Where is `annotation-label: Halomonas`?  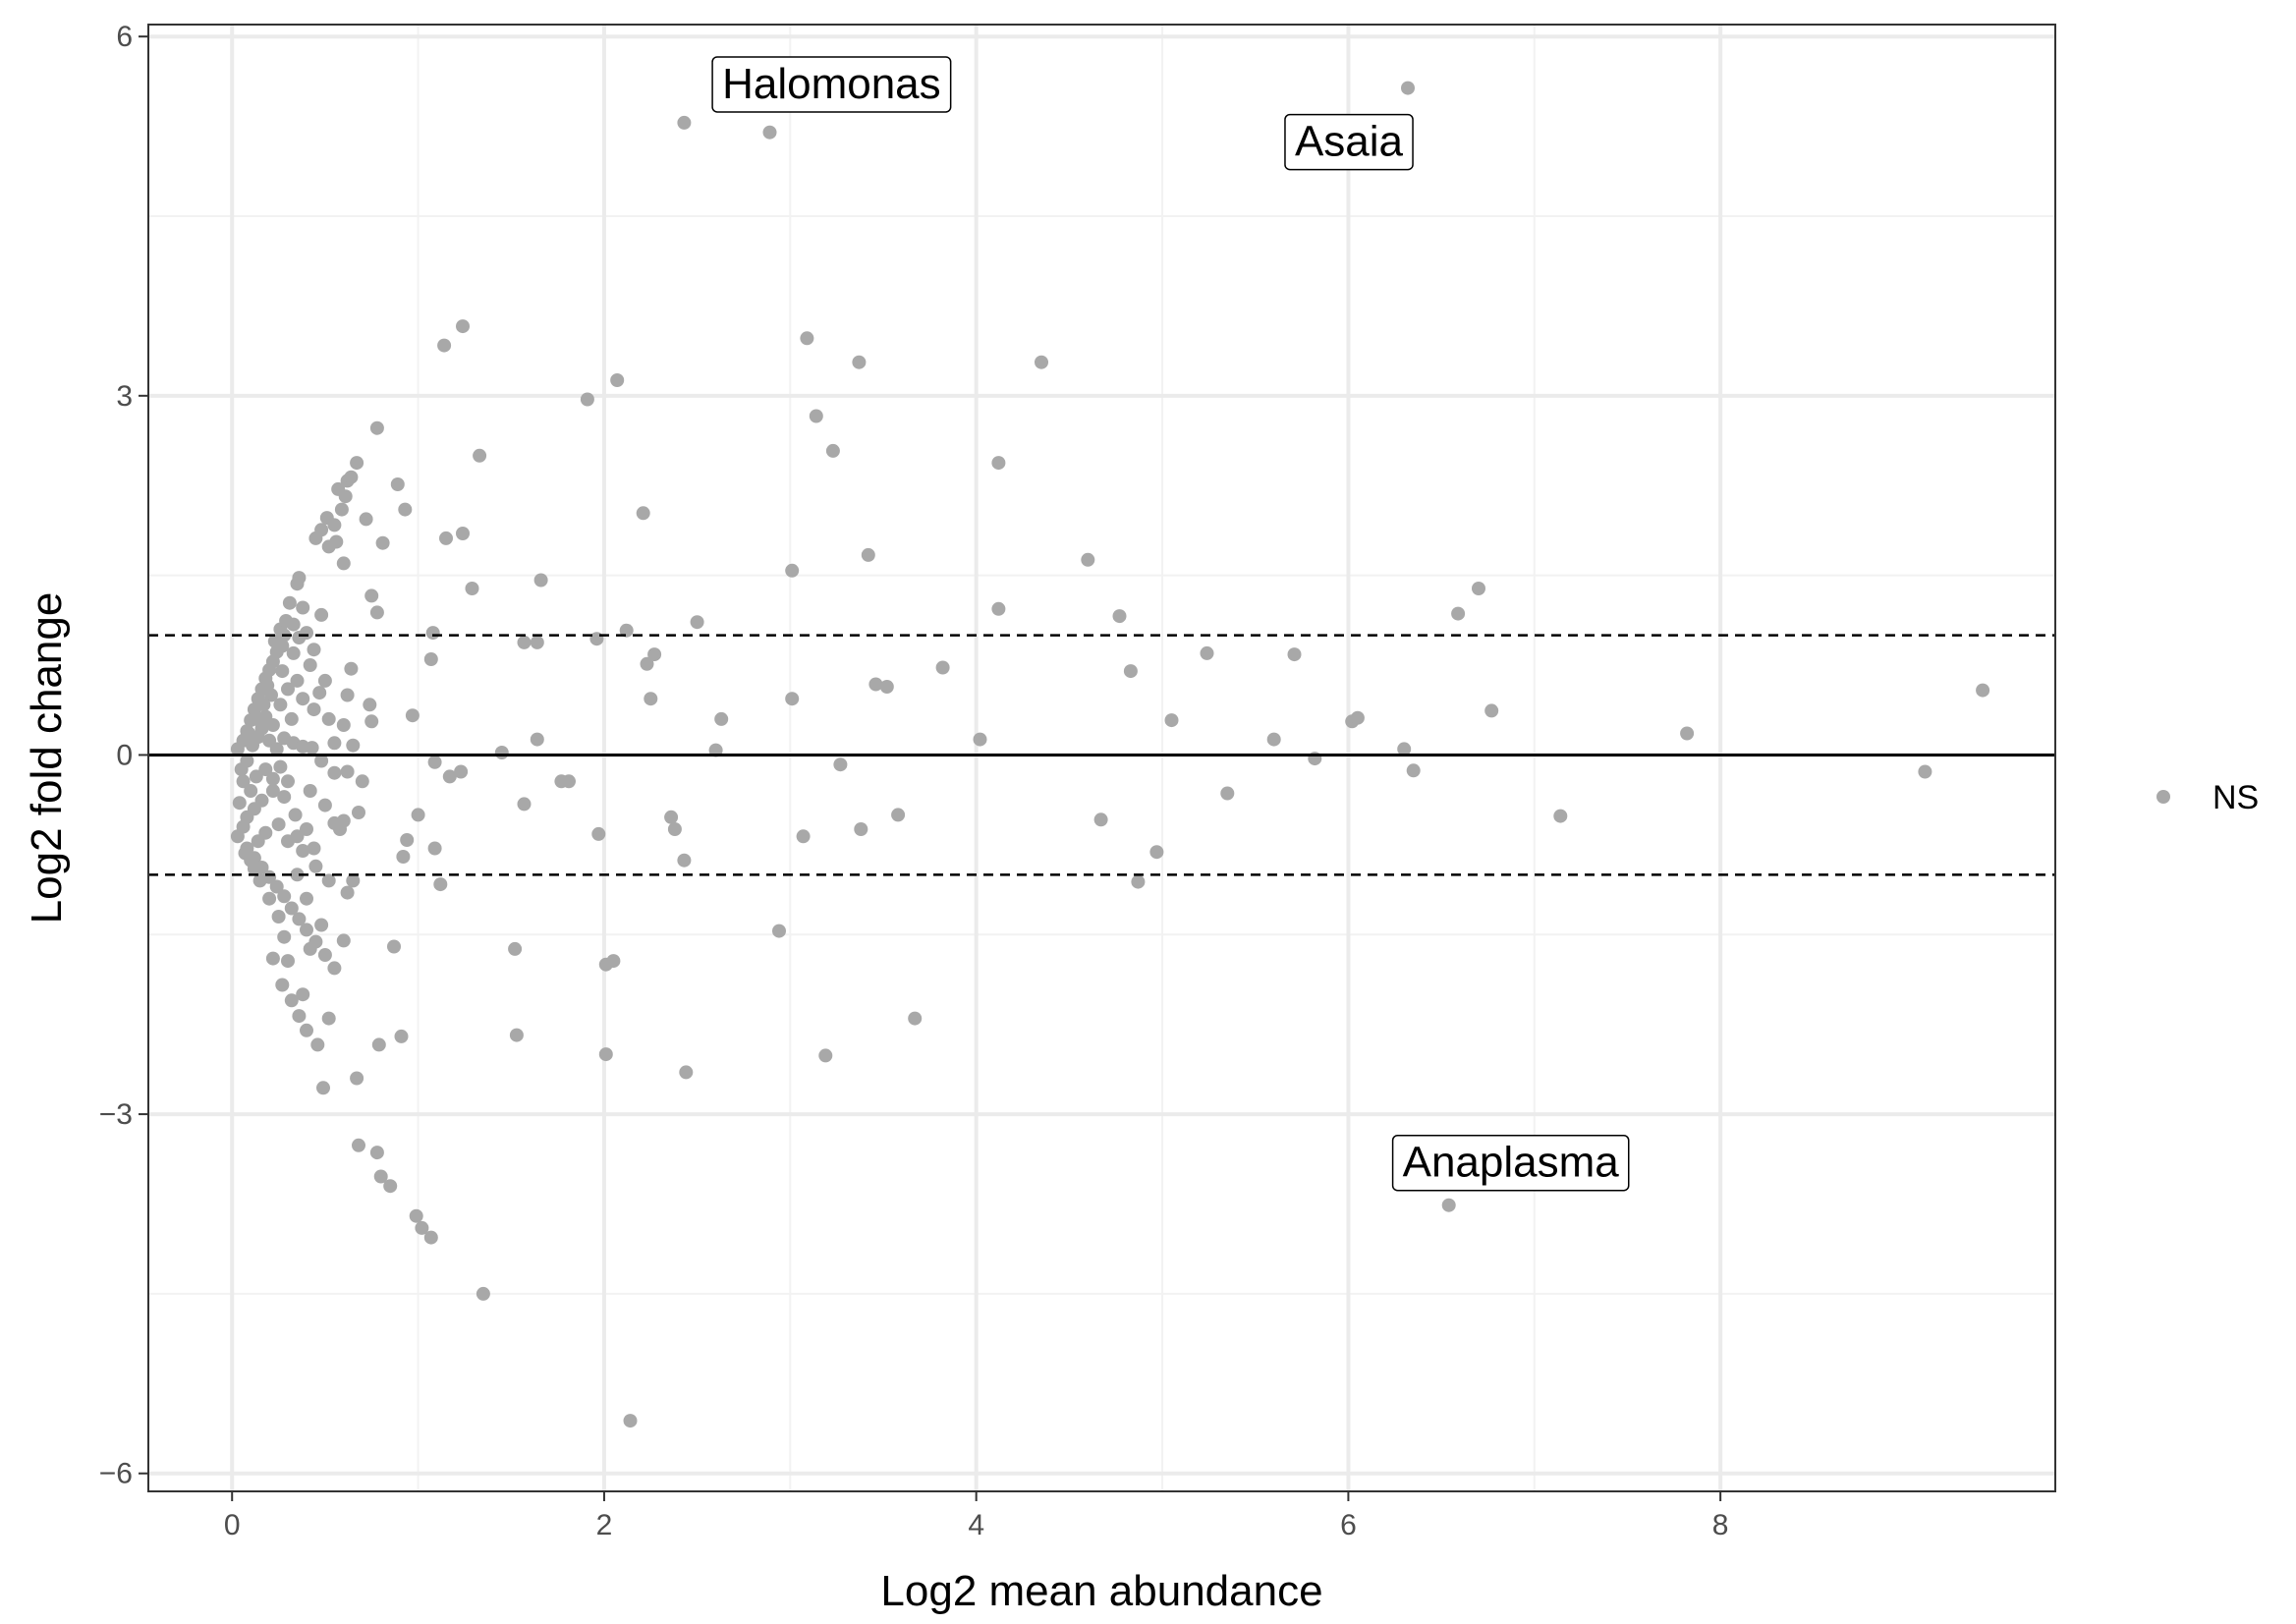
annotation-label: Halomonas is located at coordinates (831, 84).